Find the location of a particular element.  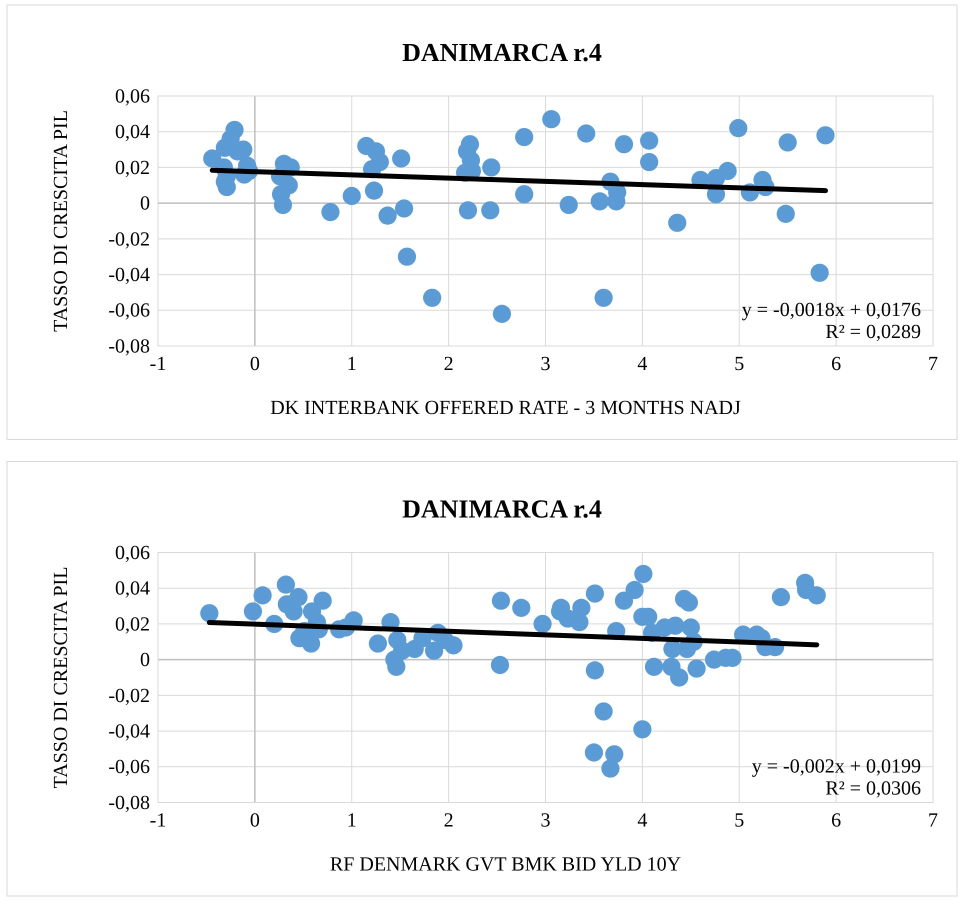

annotation: R² = 0,0289 is located at coordinates (873, 332).